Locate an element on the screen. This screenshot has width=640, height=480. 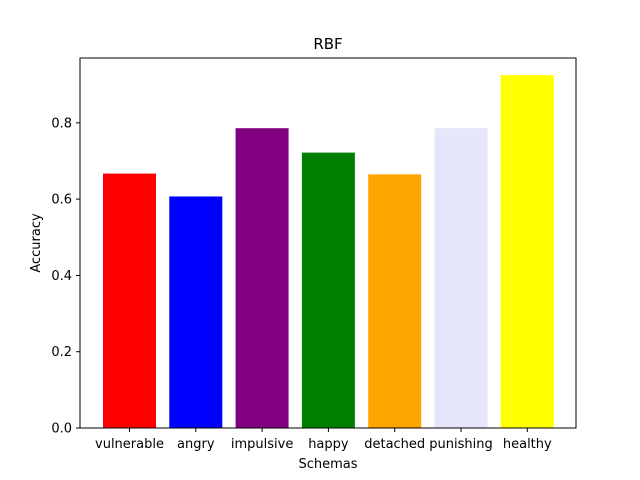
x-tick-label: healthy is located at coordinates (527, 444).